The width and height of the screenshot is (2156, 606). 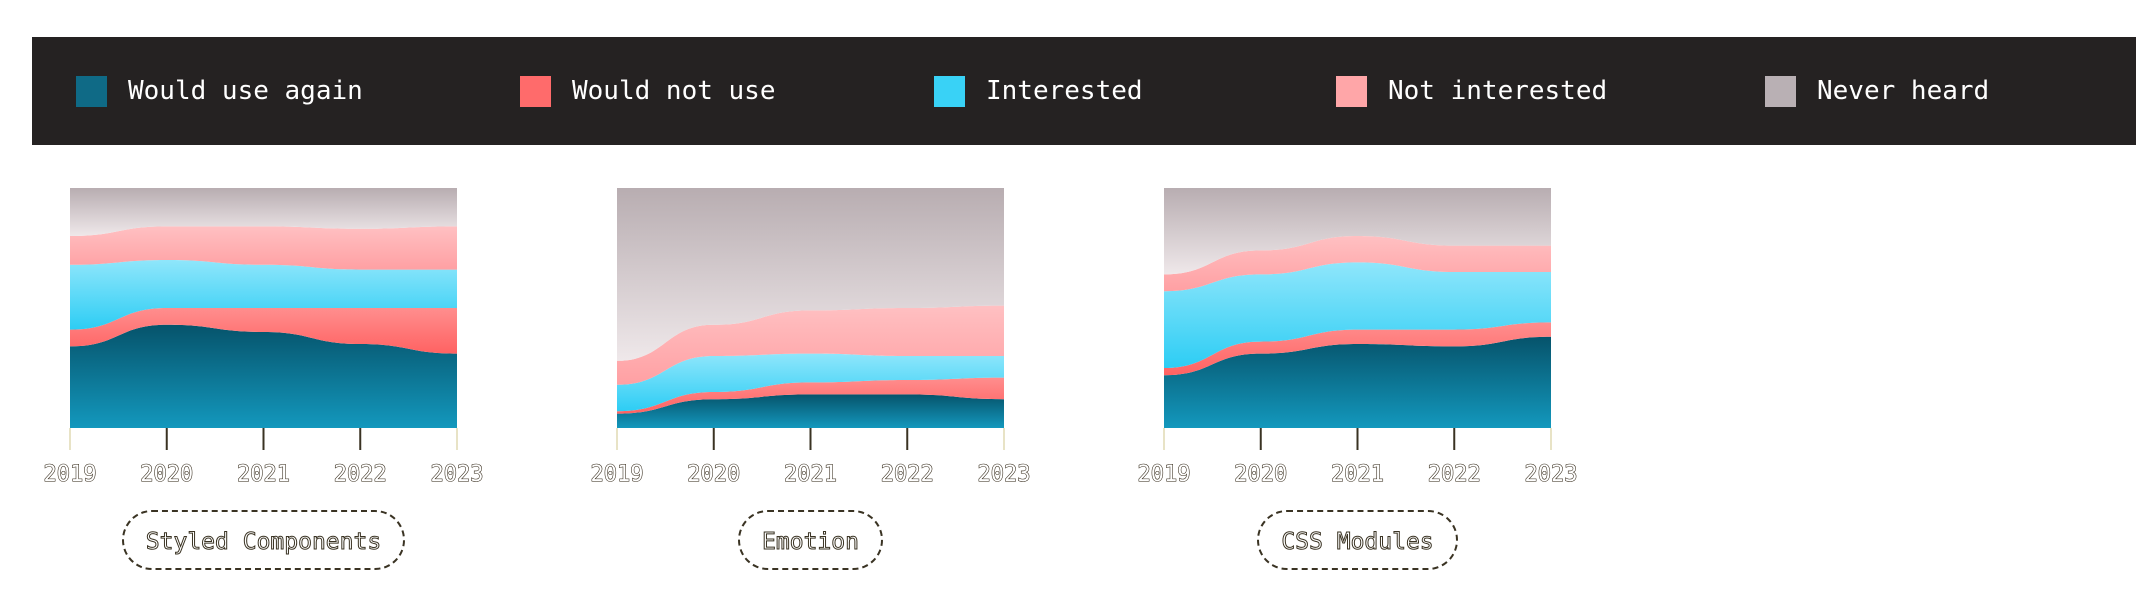 I want to click on legend-item-never-heard: Never heard, so click(x=1877, y=91).